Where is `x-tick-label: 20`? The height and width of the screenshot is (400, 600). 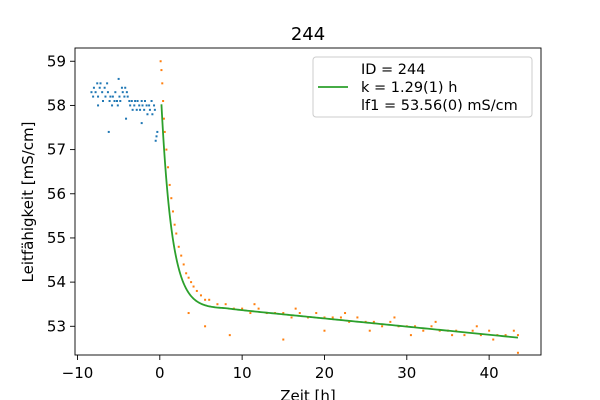 x-tick-label: 20 is located at coordinates (324, 373).